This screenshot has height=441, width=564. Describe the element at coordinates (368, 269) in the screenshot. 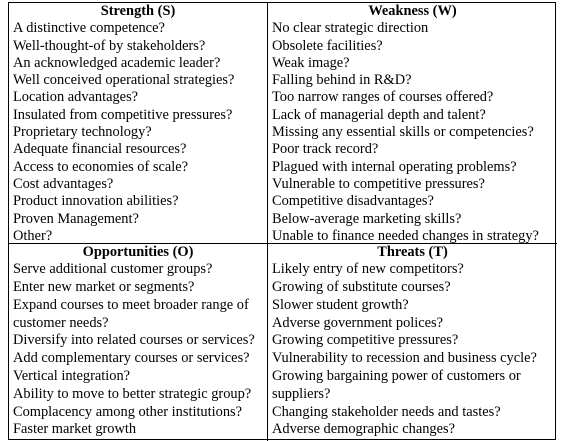

I see `cell-item: Likely entry of new competitors?` at that location.